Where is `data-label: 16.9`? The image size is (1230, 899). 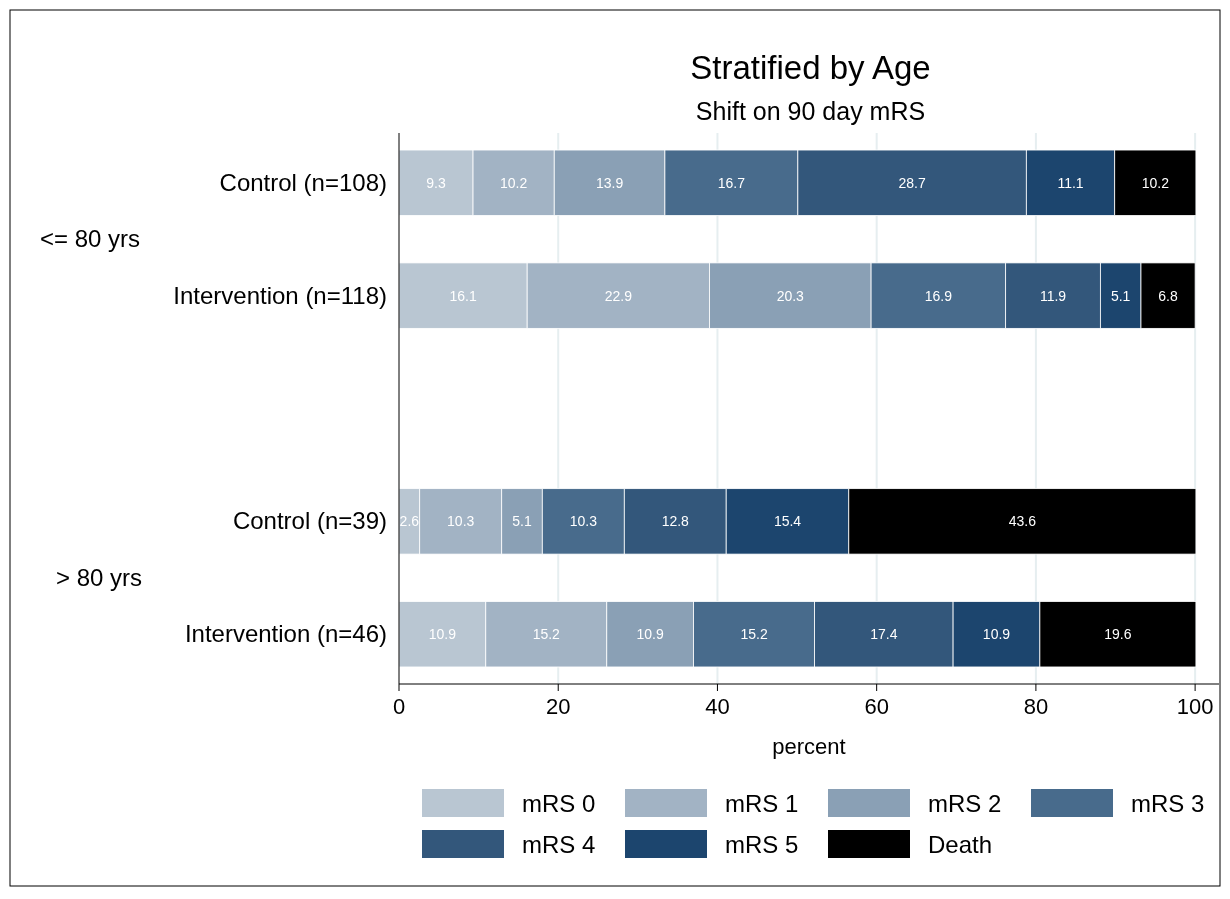 data-label: 16.9 is located at coordinates (938, 295).